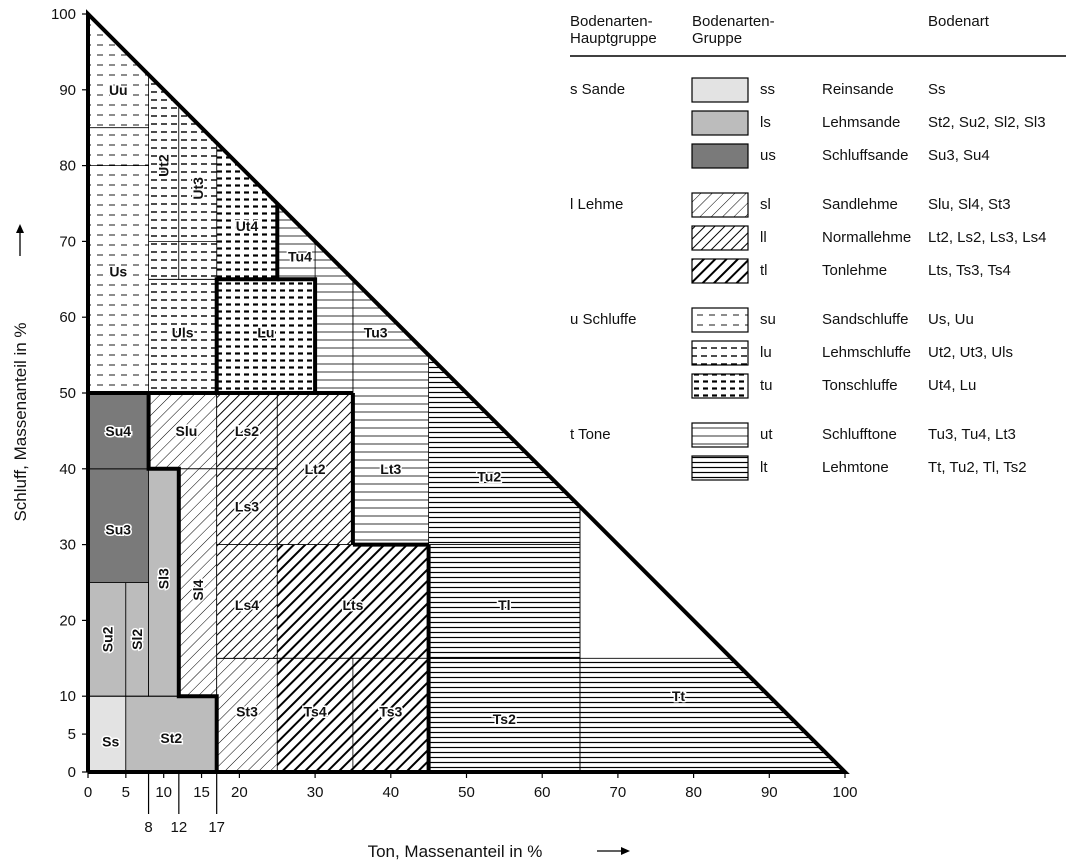 The image size is (1074, 863). Describe the element at coordinates (247, 711) in the screenshot. I see `class-label-st3: St3` at that location.